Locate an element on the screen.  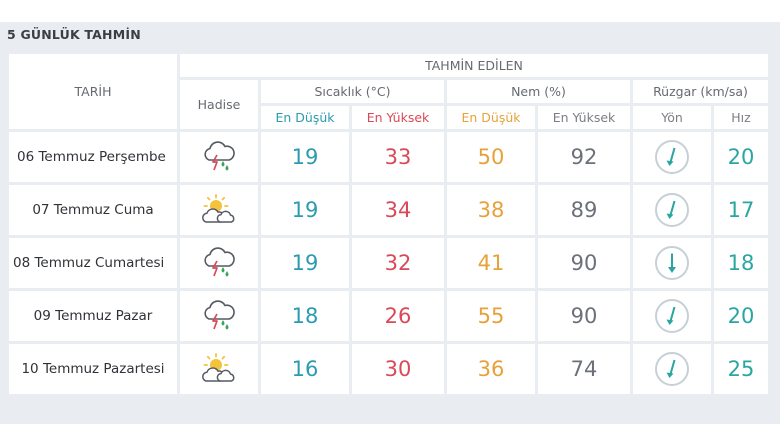
humidity-min-value: 41 is located at coordinates (491, 263).